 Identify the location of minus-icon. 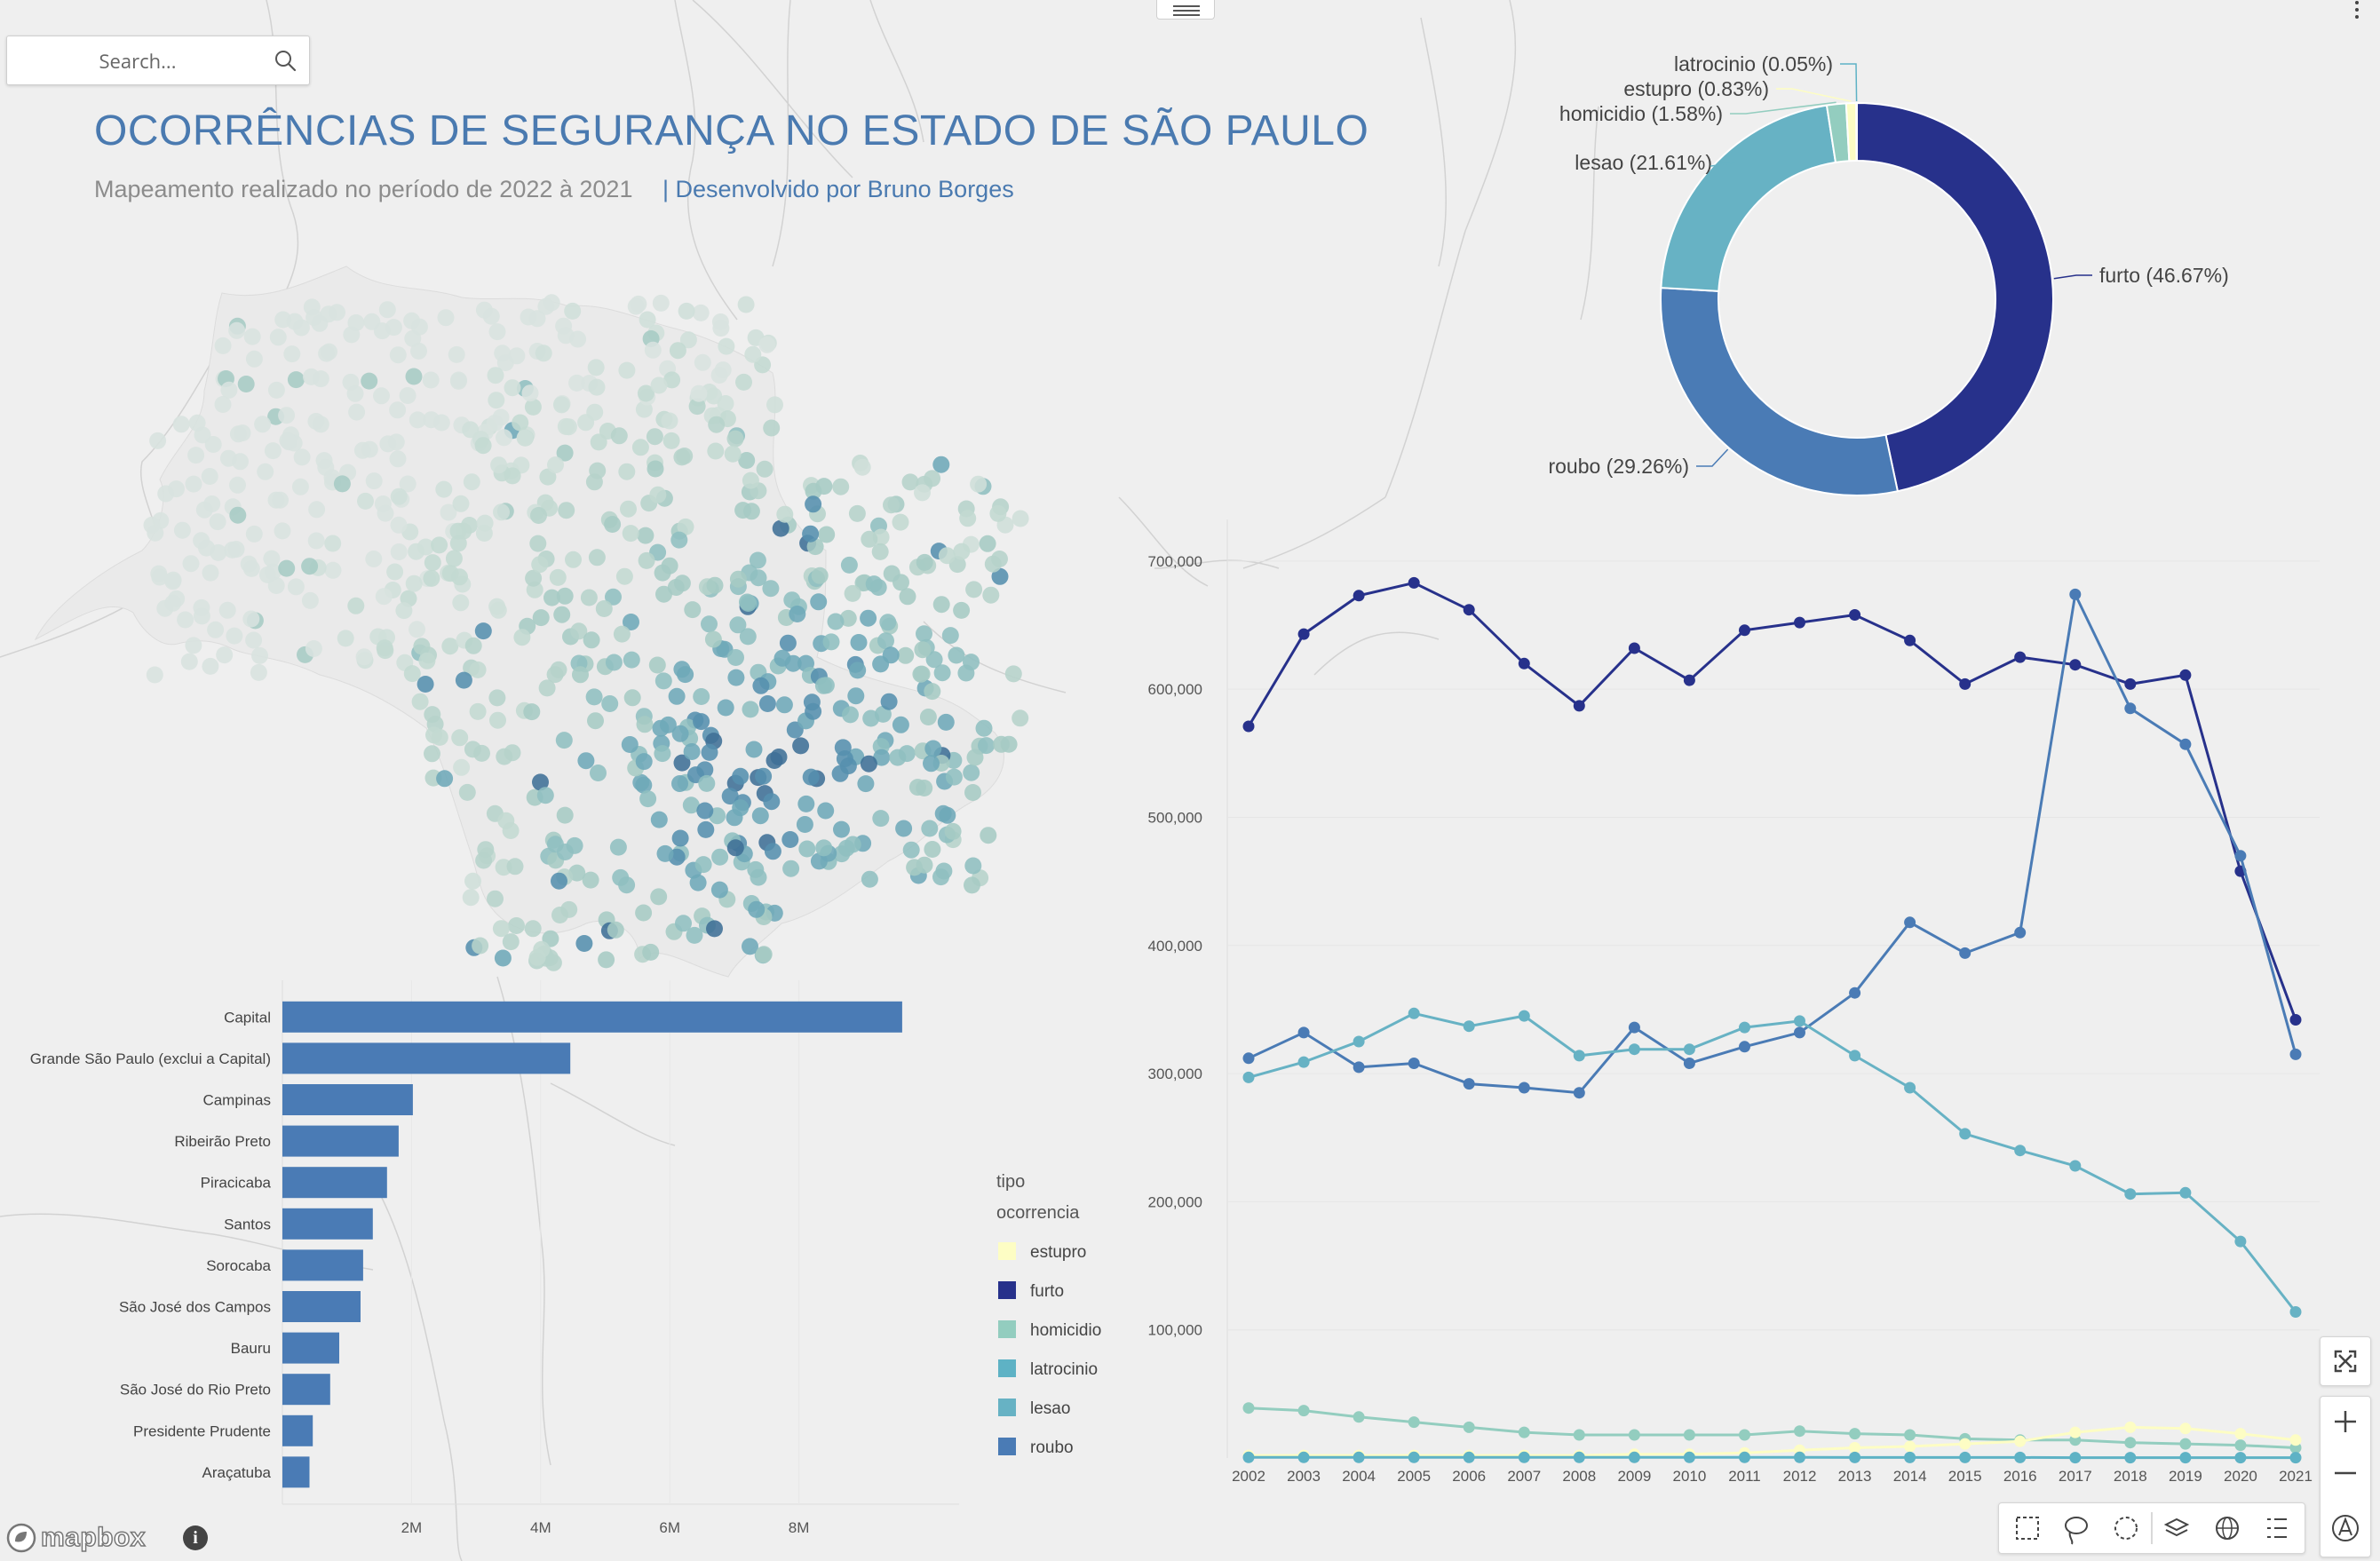
(2345, 1471).